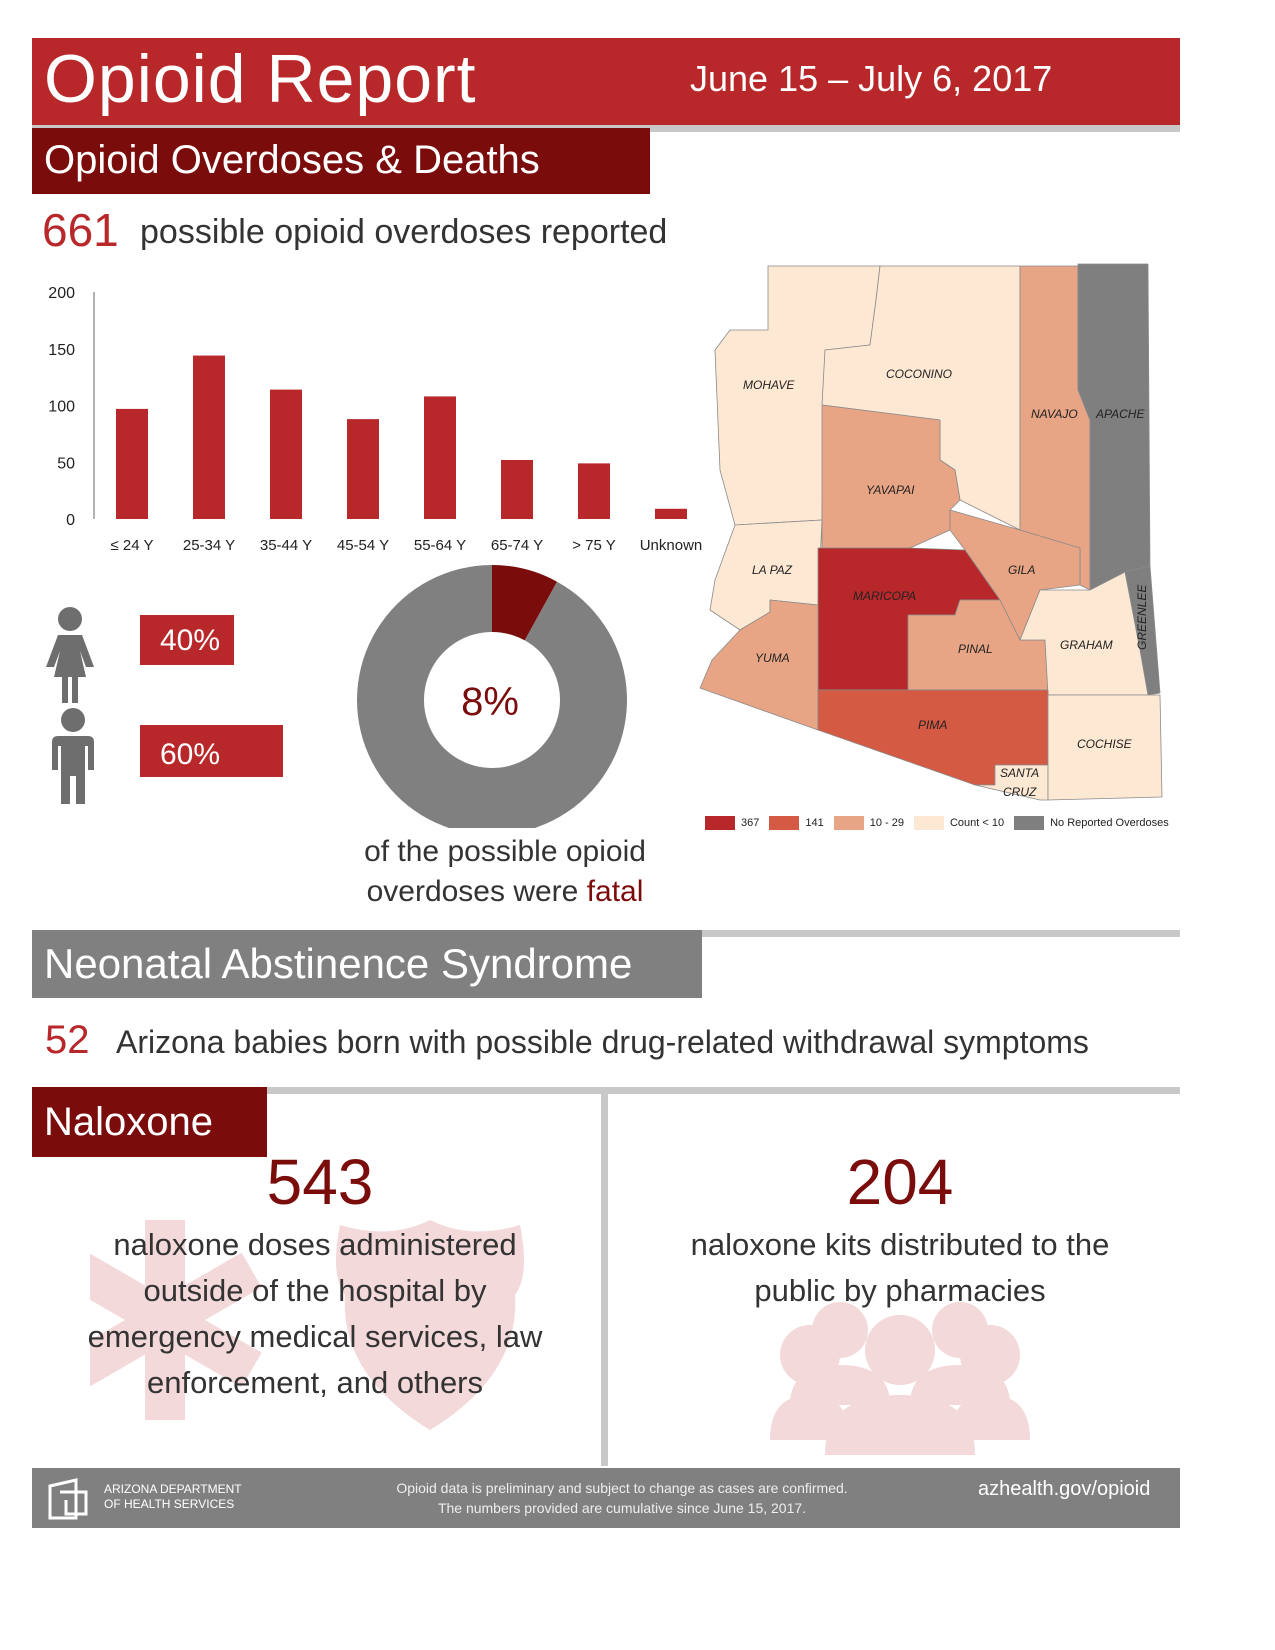 This screenshot has height=1650, width=1275. I want to click on legend-item: No Reported Overdoses, so click(1091, 823).